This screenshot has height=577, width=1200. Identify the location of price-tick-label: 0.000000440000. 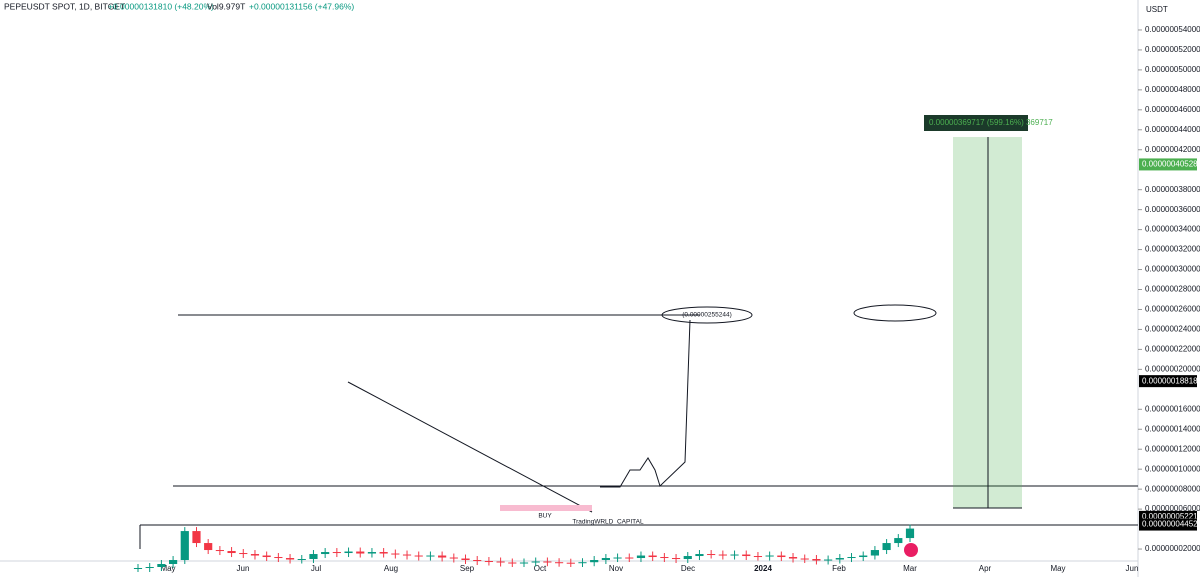
(1172, 129).